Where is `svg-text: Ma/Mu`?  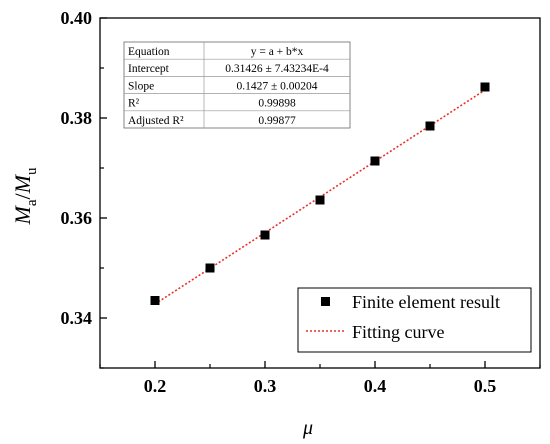
svg-text: Ma/Mu is located at coordinates (25, 196).